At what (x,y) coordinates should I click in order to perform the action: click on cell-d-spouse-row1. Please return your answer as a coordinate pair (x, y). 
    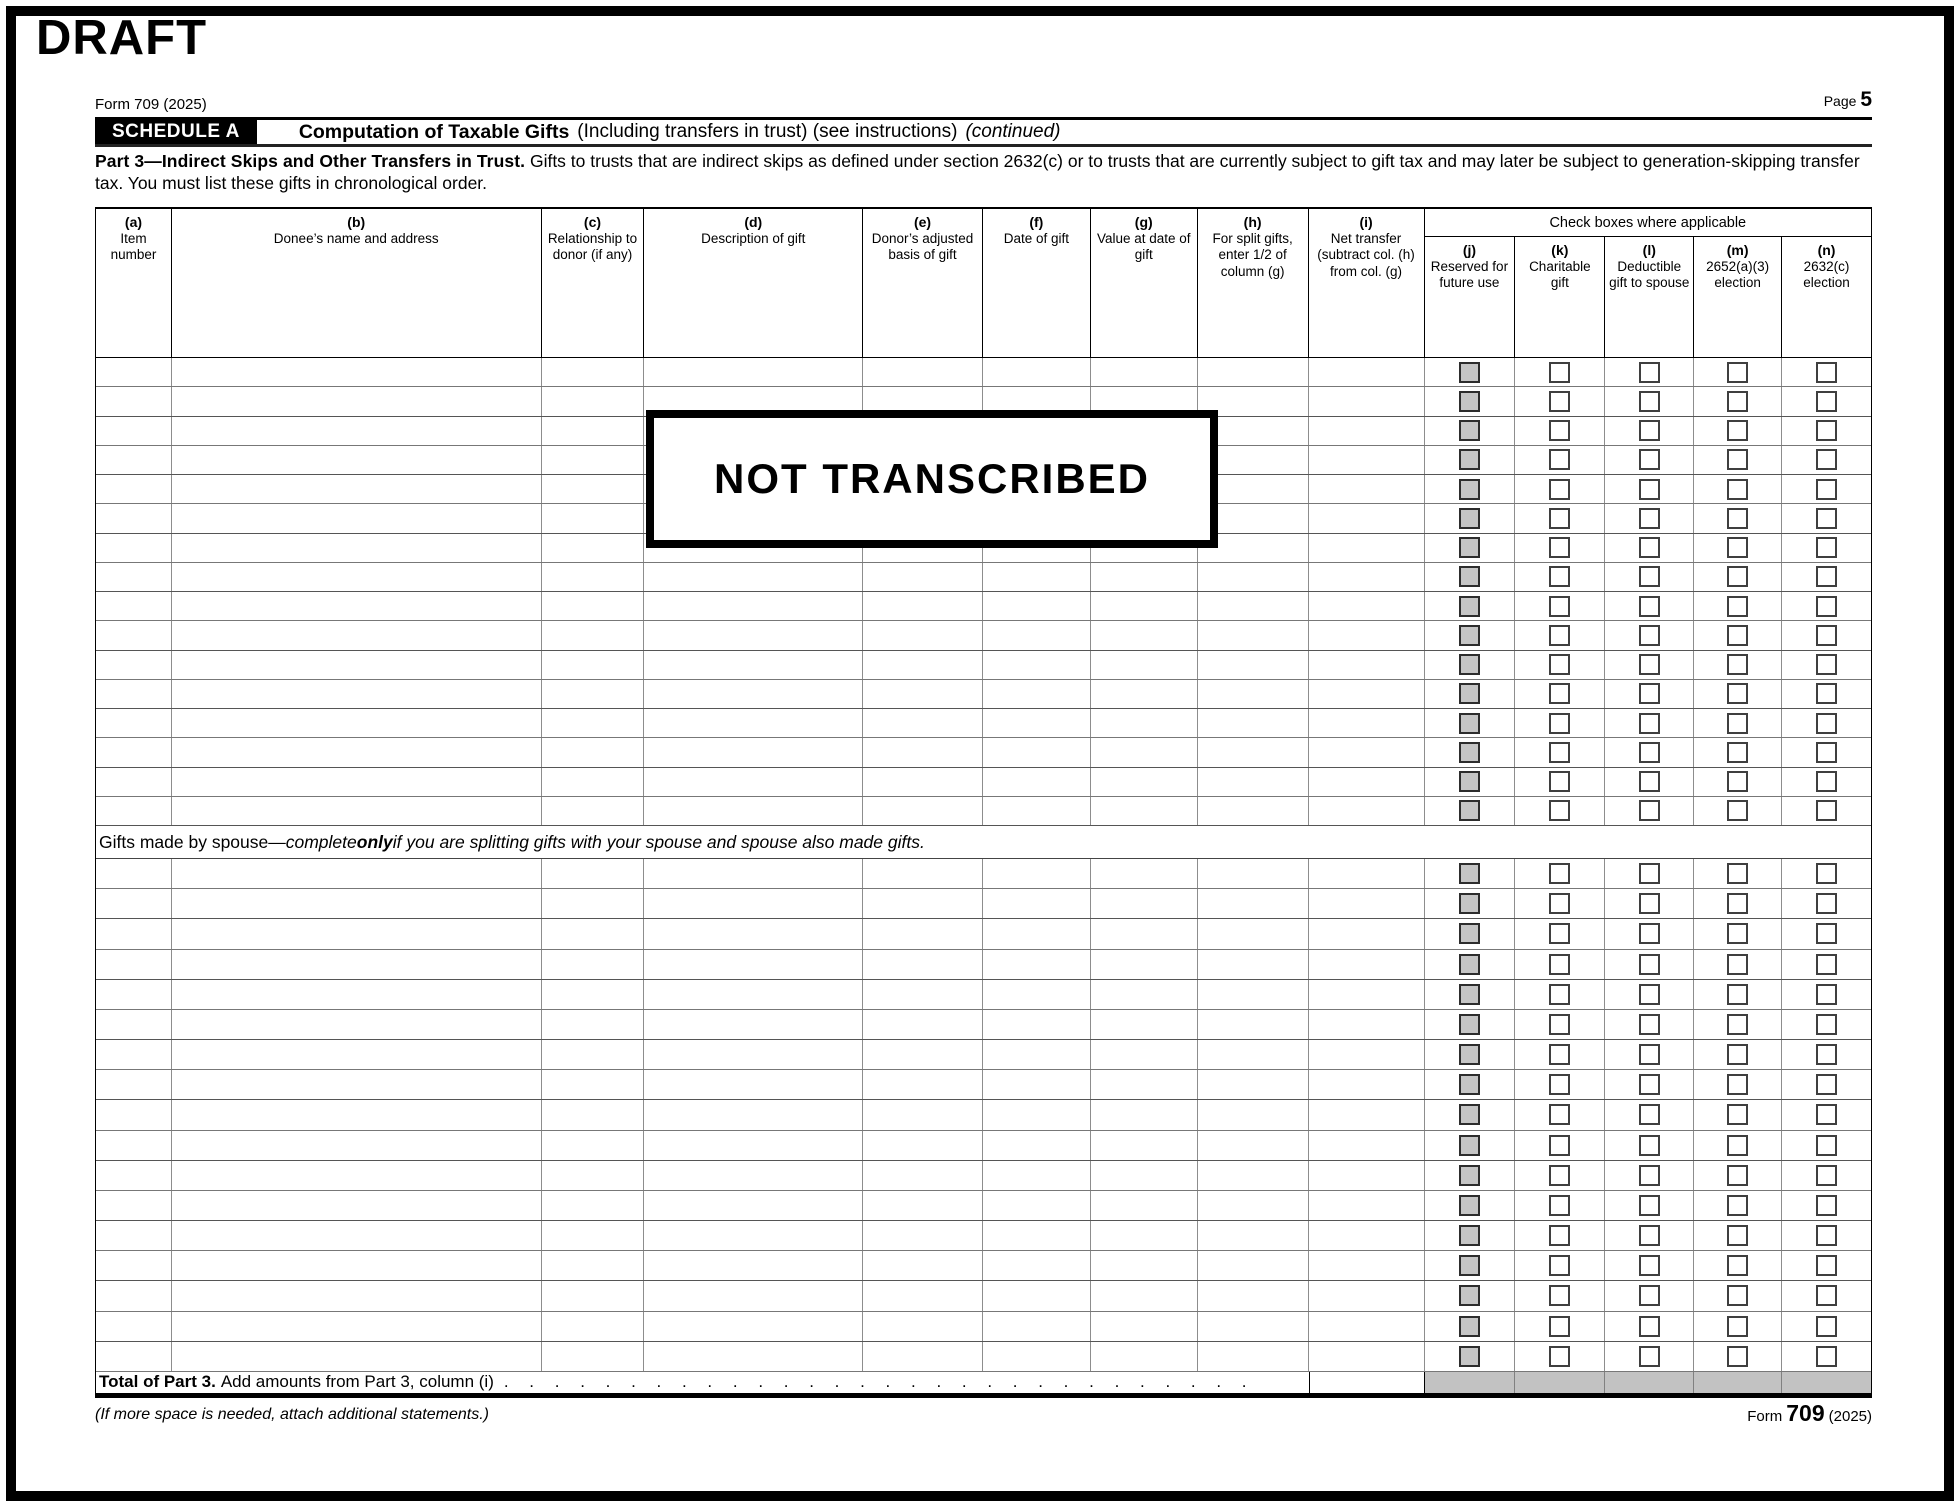
    Looking at the image, I should click on (754, 874).